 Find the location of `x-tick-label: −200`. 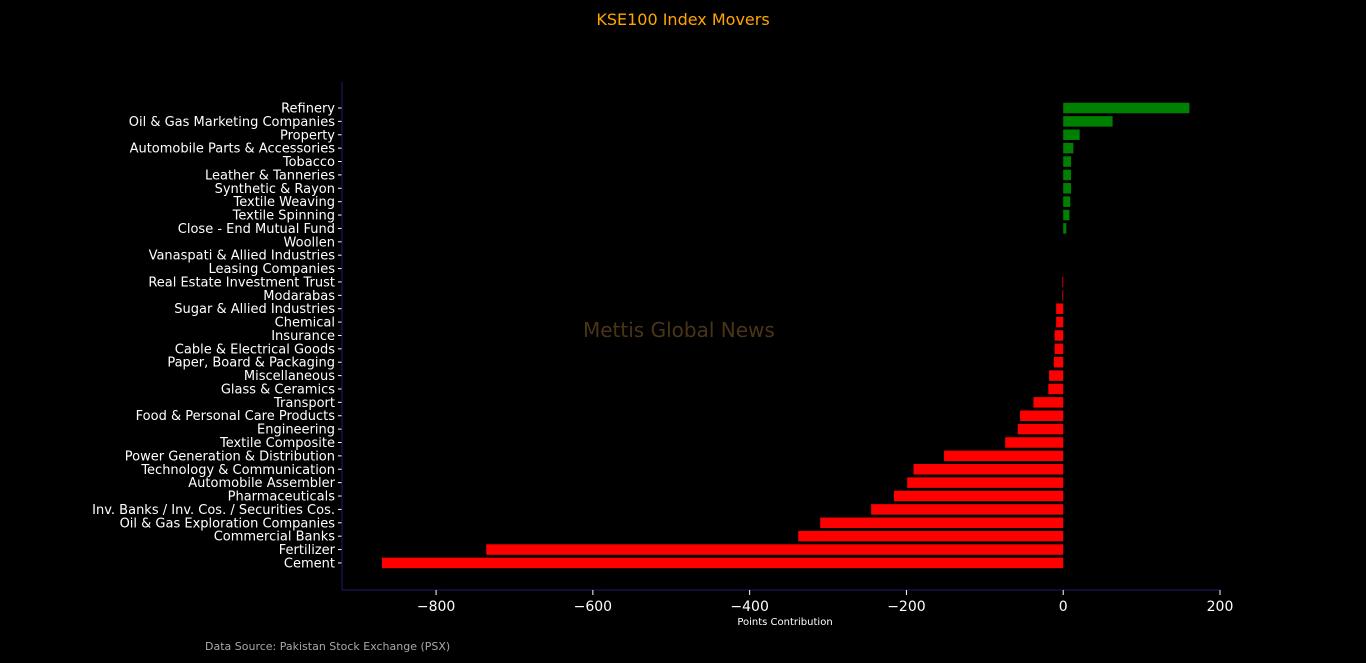

x-tick-label: −200 is located at coordinates (906, 607).